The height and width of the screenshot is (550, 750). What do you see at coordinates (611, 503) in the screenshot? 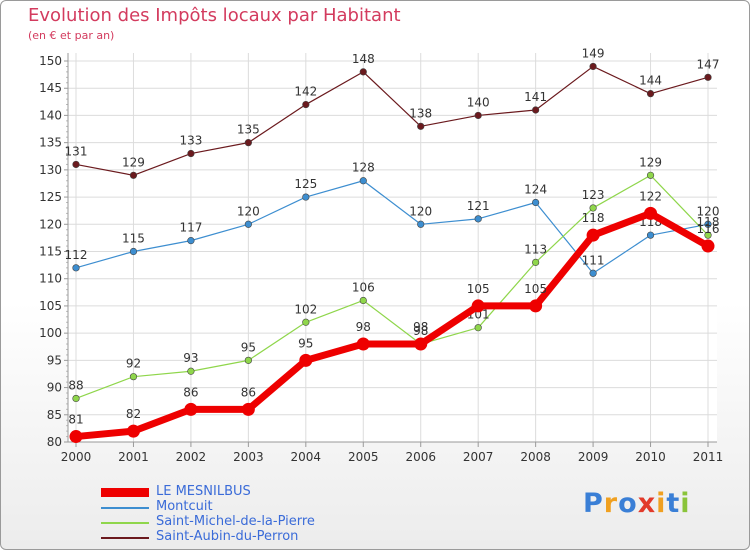
I see `logo-letter: r` at bounding box center [611, 503].